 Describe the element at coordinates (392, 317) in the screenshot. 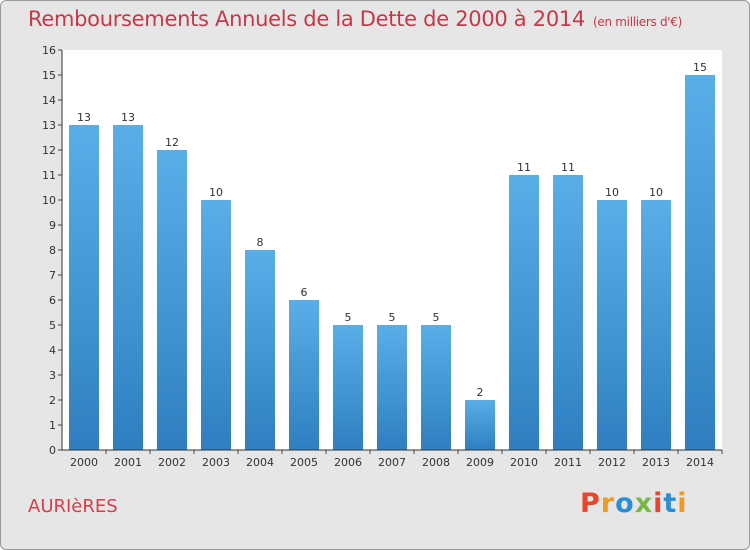

I see `data-label-2007: 5` at that location.